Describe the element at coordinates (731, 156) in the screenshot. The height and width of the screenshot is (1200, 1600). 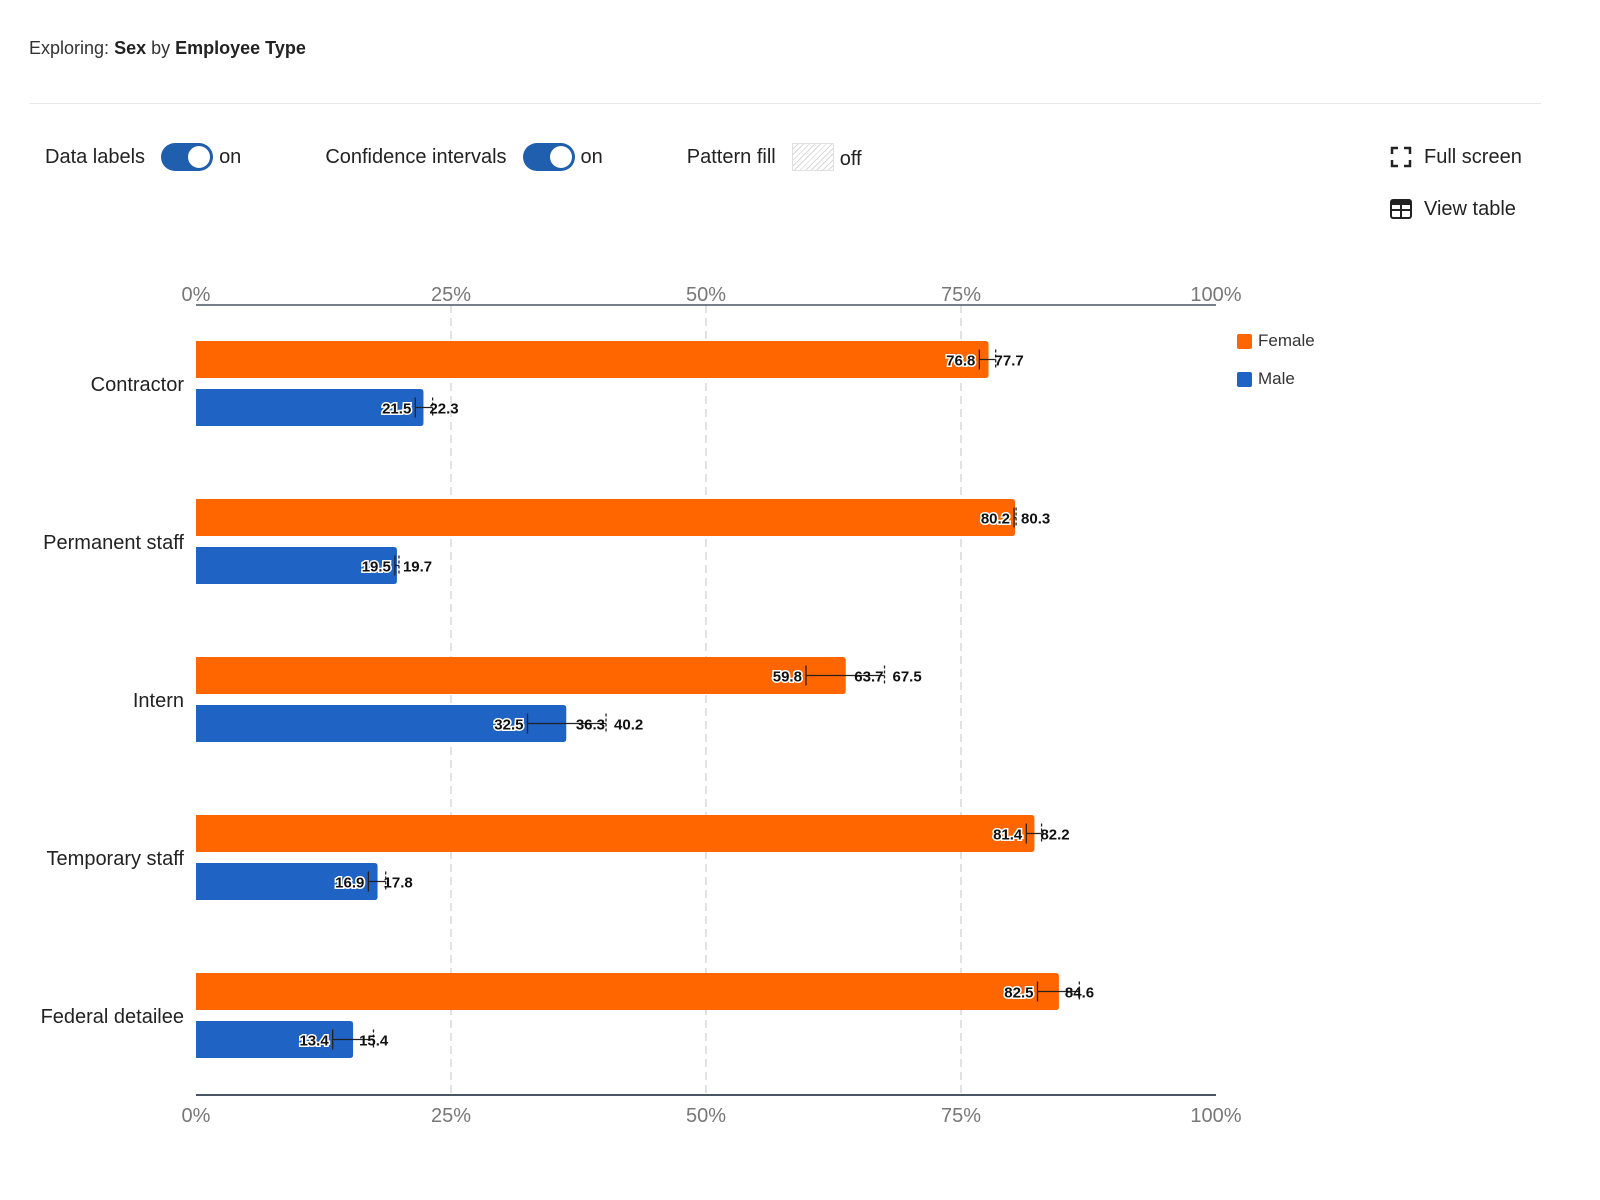
I see `pattern-fill-label: Pattern fill` at that location.